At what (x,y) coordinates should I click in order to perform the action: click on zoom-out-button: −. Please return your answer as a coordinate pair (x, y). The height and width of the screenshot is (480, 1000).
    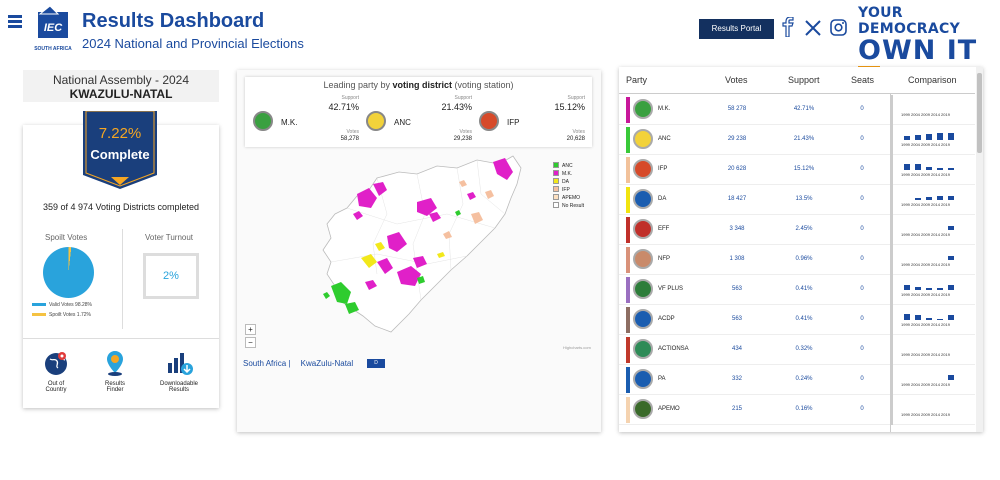
    Looking at the image, I should click on (250, 342).